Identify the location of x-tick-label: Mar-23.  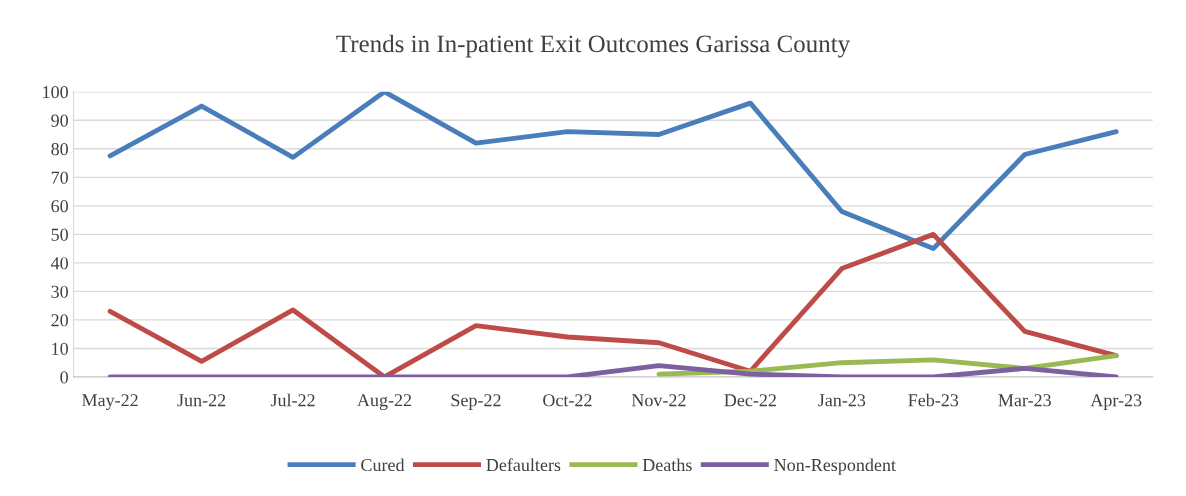
(1024, 400).